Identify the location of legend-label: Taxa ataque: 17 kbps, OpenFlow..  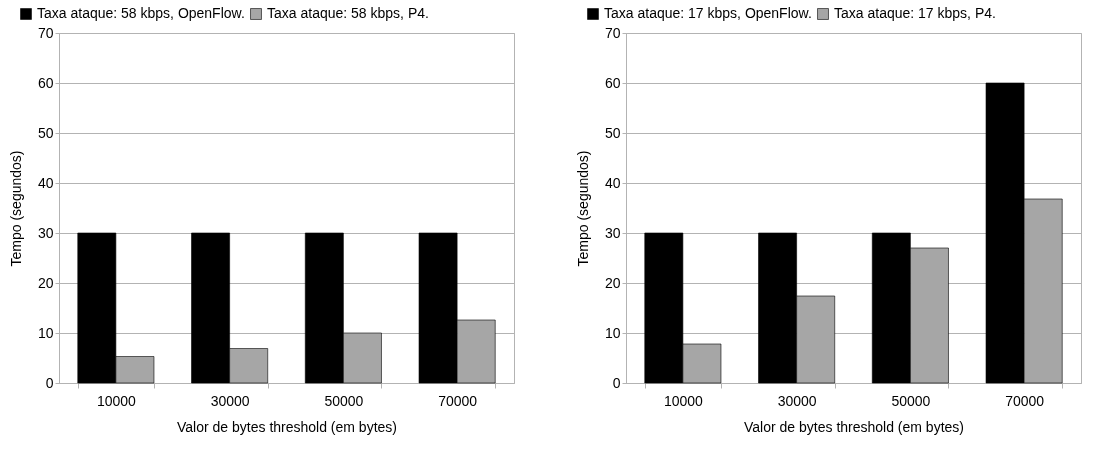
(708, 13).